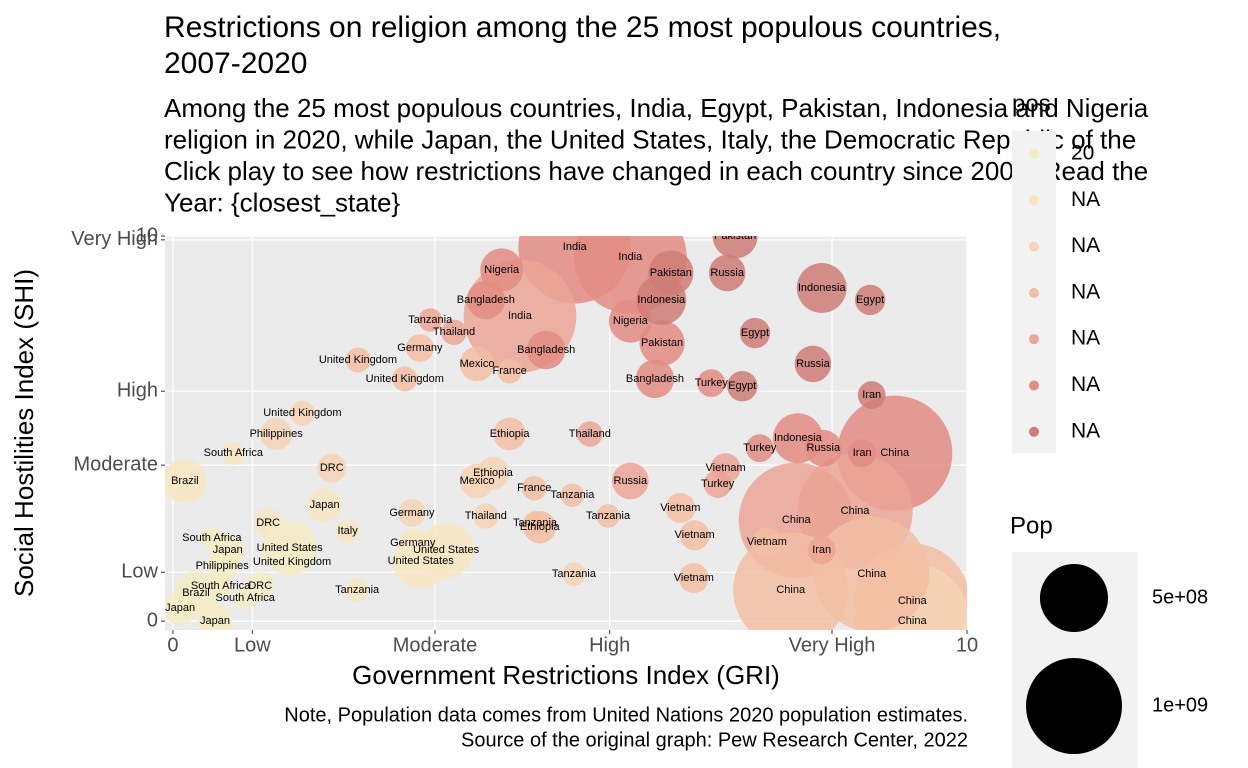 Image resolution: width=1248 pixels, height=768 pixels. What do you see at coordinates (566, 675) in the screenshot?
I see `x-axis-title: Government Restrictions Index (GRI)` at bounding box center [566, 675].